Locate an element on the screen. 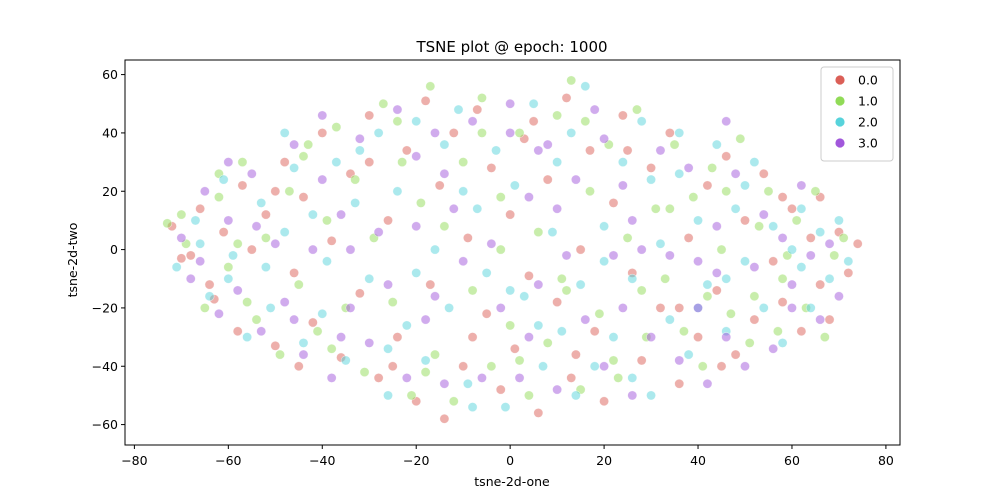  point-1.0-20 is located at coordinates (392, 302).